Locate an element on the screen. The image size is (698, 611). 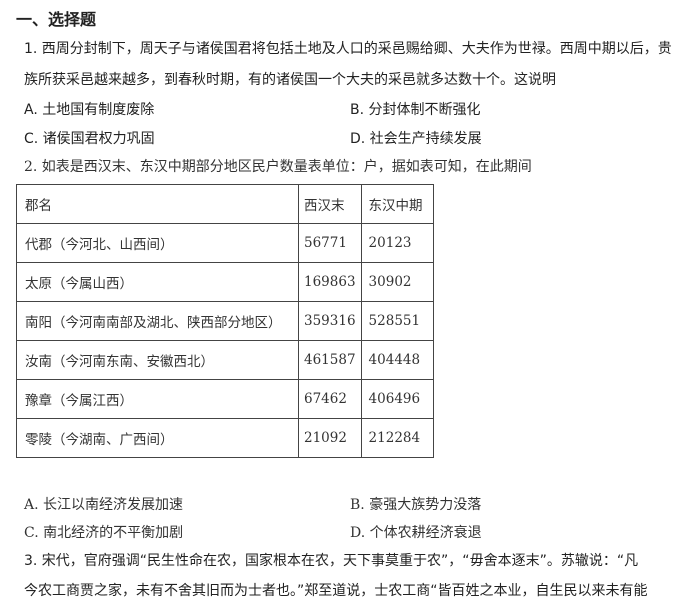
q1-option-a: A. 土地国有制度废除 is located at coordinates (89, 110).